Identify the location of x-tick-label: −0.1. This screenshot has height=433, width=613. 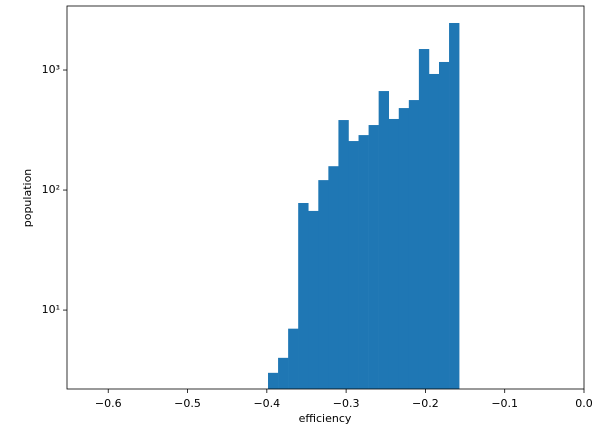
(504, 403).